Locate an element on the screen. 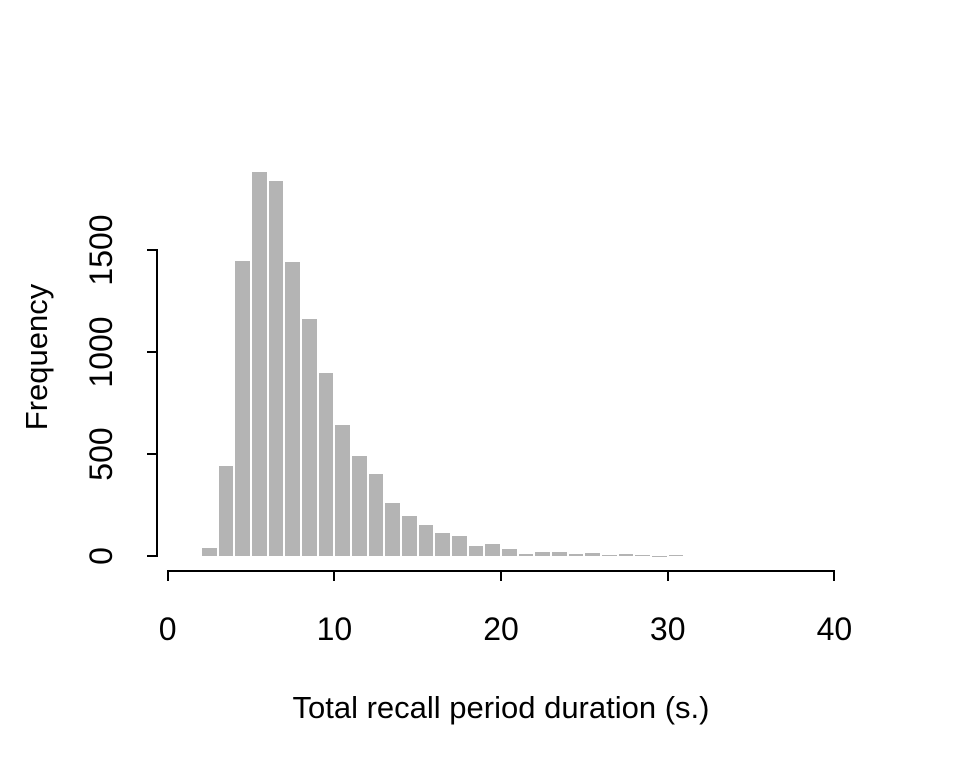 This screenshot has height=768, width=960. y-tick-label: 0 is located at coordinates (101, 556).